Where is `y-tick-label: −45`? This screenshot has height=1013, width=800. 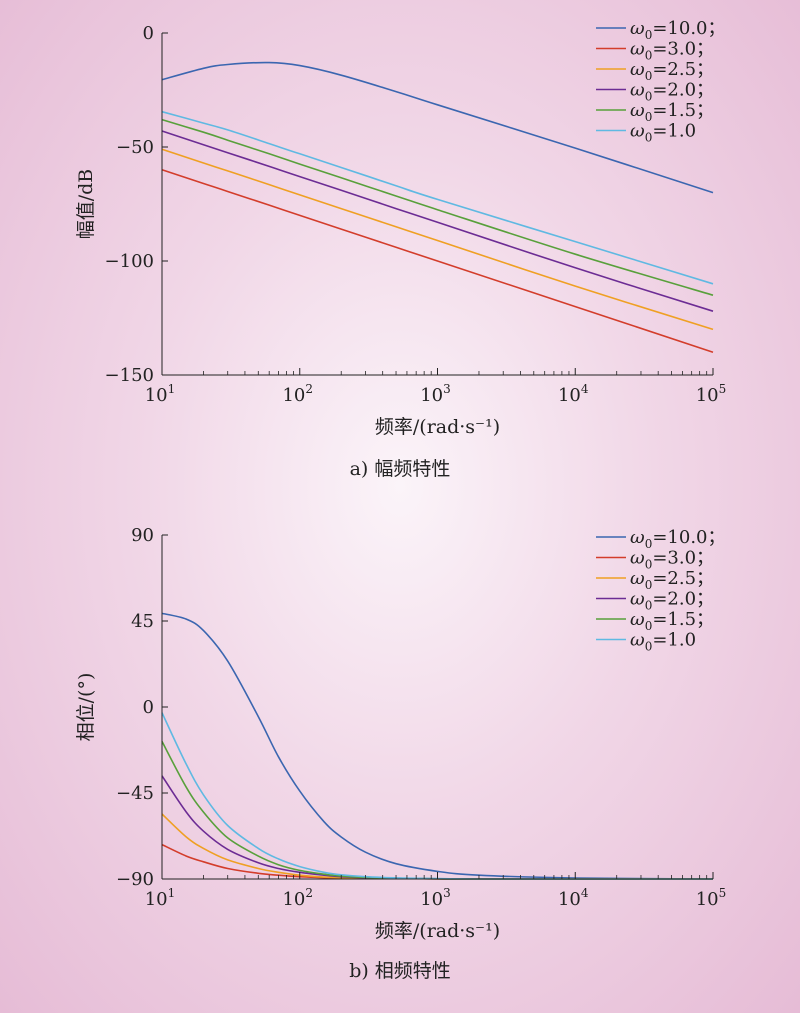
y-tick-label: −45 is located at coordinates (135, 793).